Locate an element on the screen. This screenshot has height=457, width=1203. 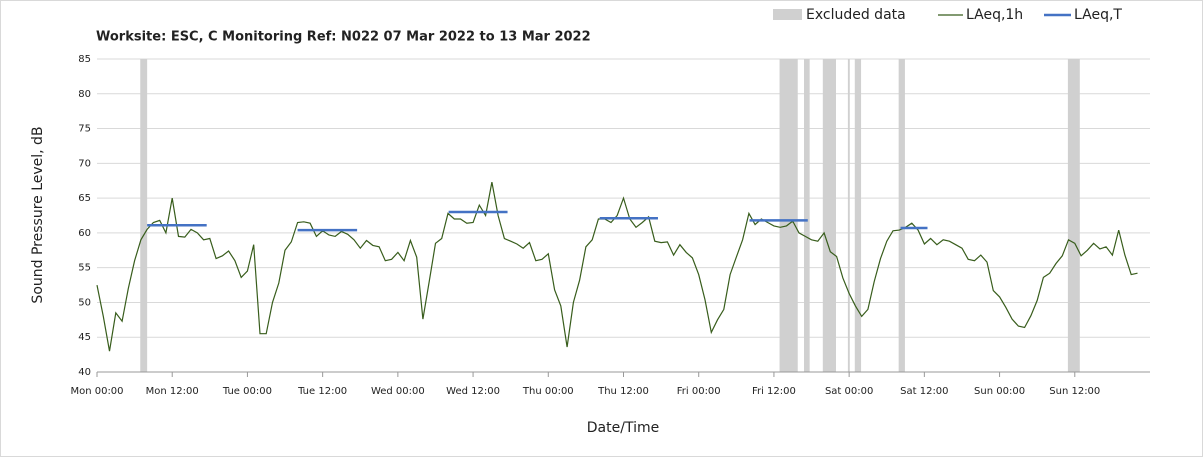
x-tick-label: Wed 12:00 is located at coordinates (473, 391).